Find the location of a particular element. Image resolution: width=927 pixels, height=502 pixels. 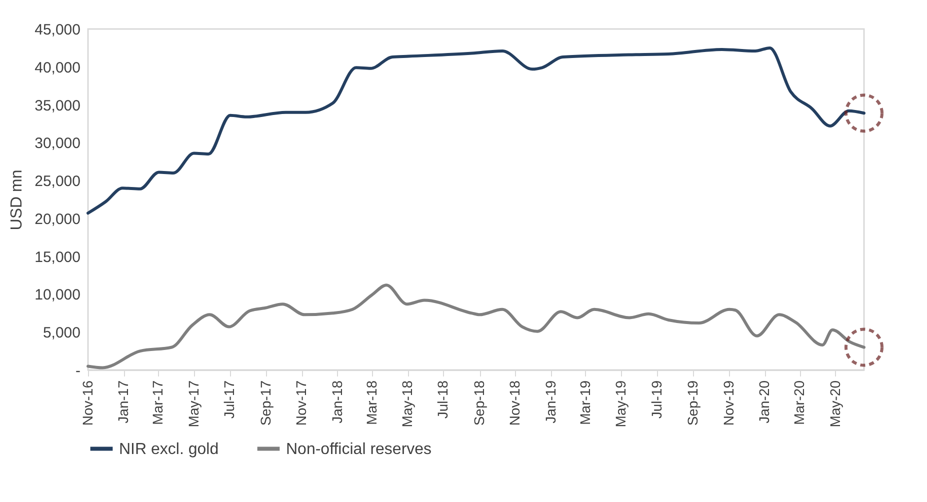

x-tick-label: Mar-17 is located at coordinates (158, 402).